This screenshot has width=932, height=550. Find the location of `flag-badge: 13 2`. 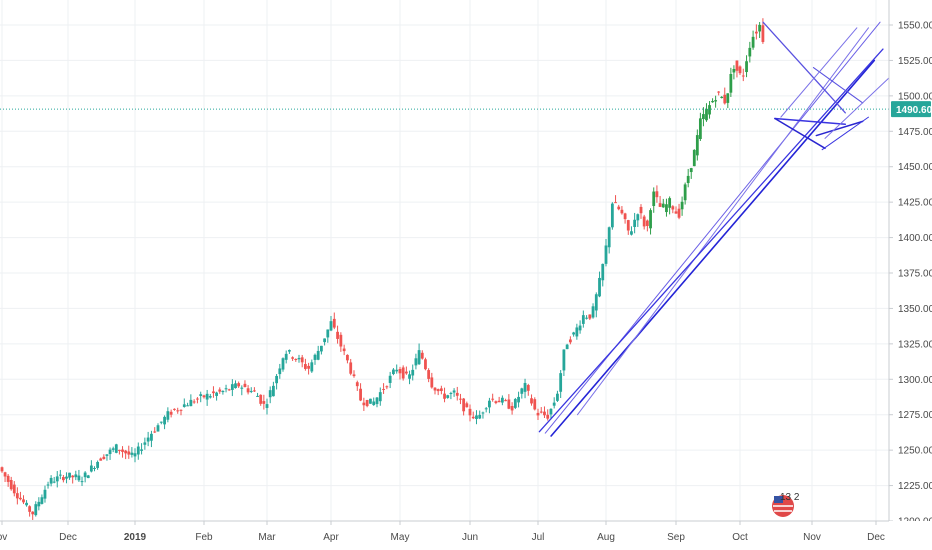

flag-badge: 13 2 is located at coordinates (786, 504).